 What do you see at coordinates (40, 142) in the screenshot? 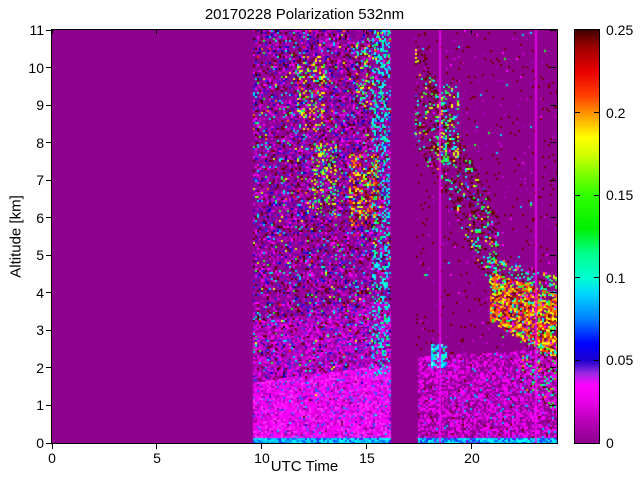
I see `y-tick-label: 8` at bounding box center [40, 142].